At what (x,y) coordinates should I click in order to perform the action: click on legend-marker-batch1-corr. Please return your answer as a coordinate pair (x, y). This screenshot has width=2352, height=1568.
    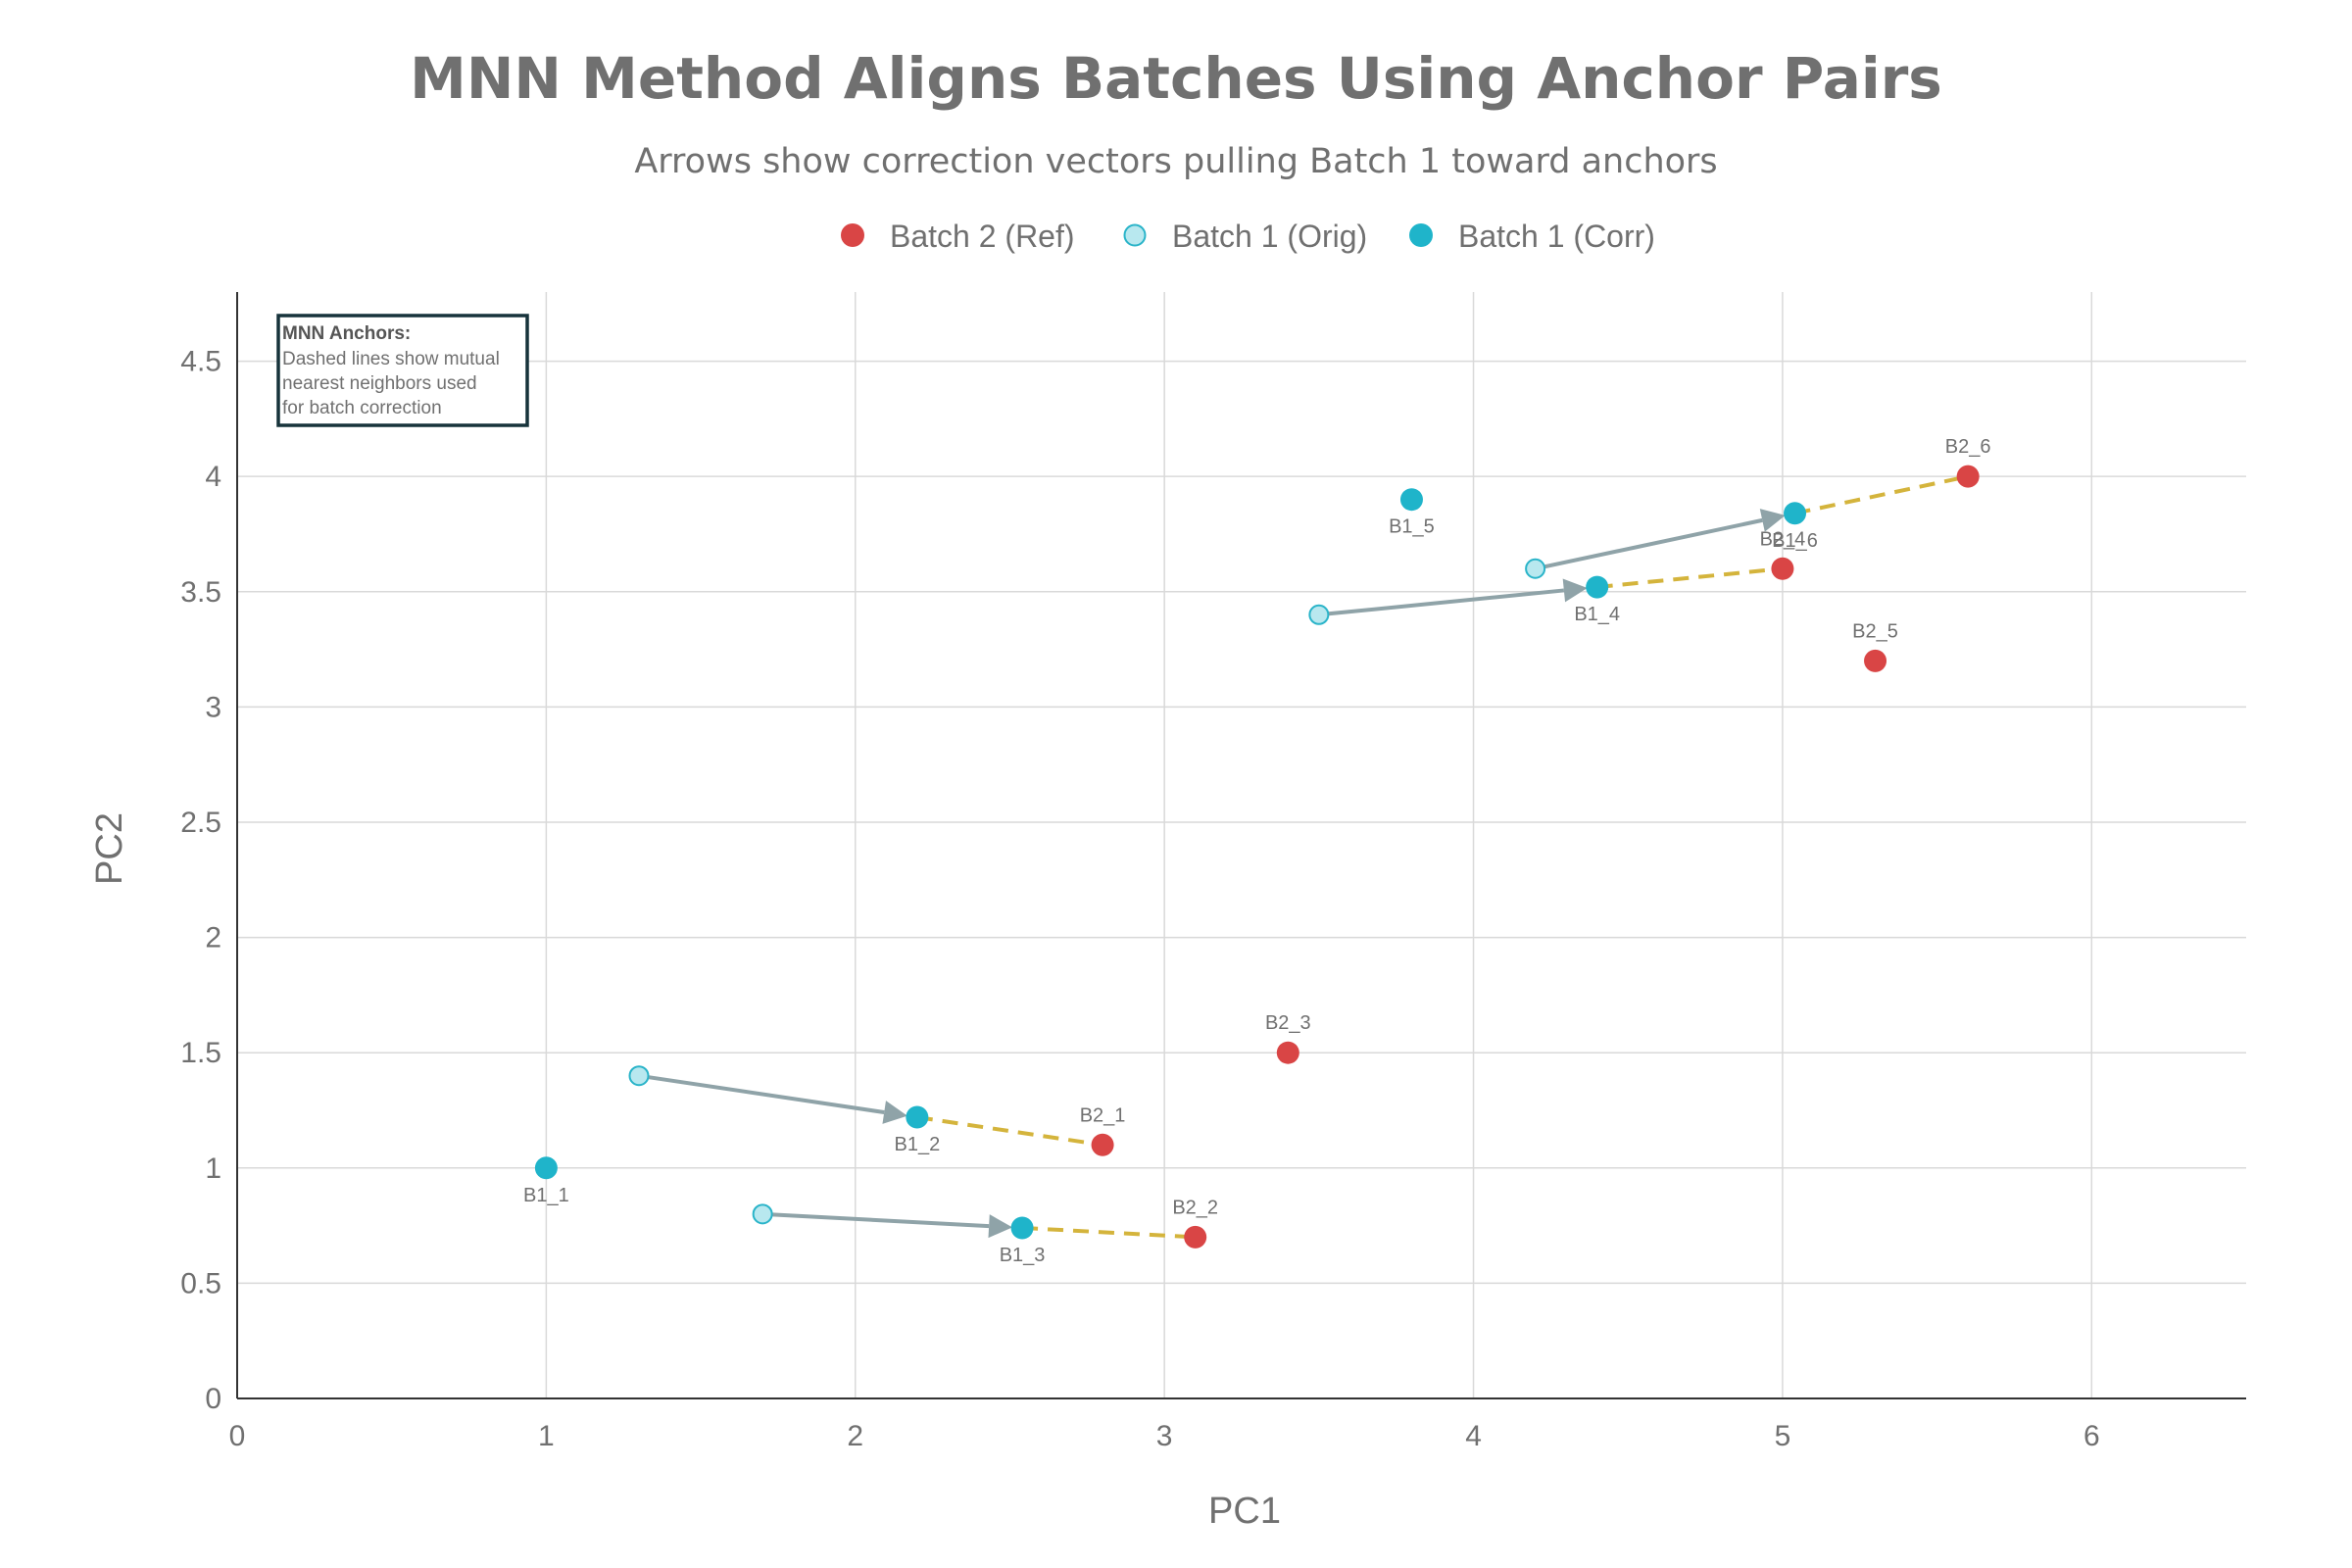
    Looking at the image, I should click on (1421, 235).